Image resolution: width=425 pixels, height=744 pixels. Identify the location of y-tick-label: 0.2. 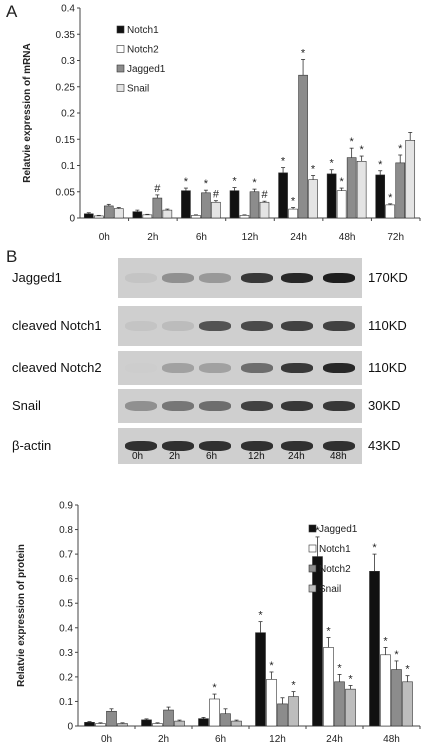
(66, 677).